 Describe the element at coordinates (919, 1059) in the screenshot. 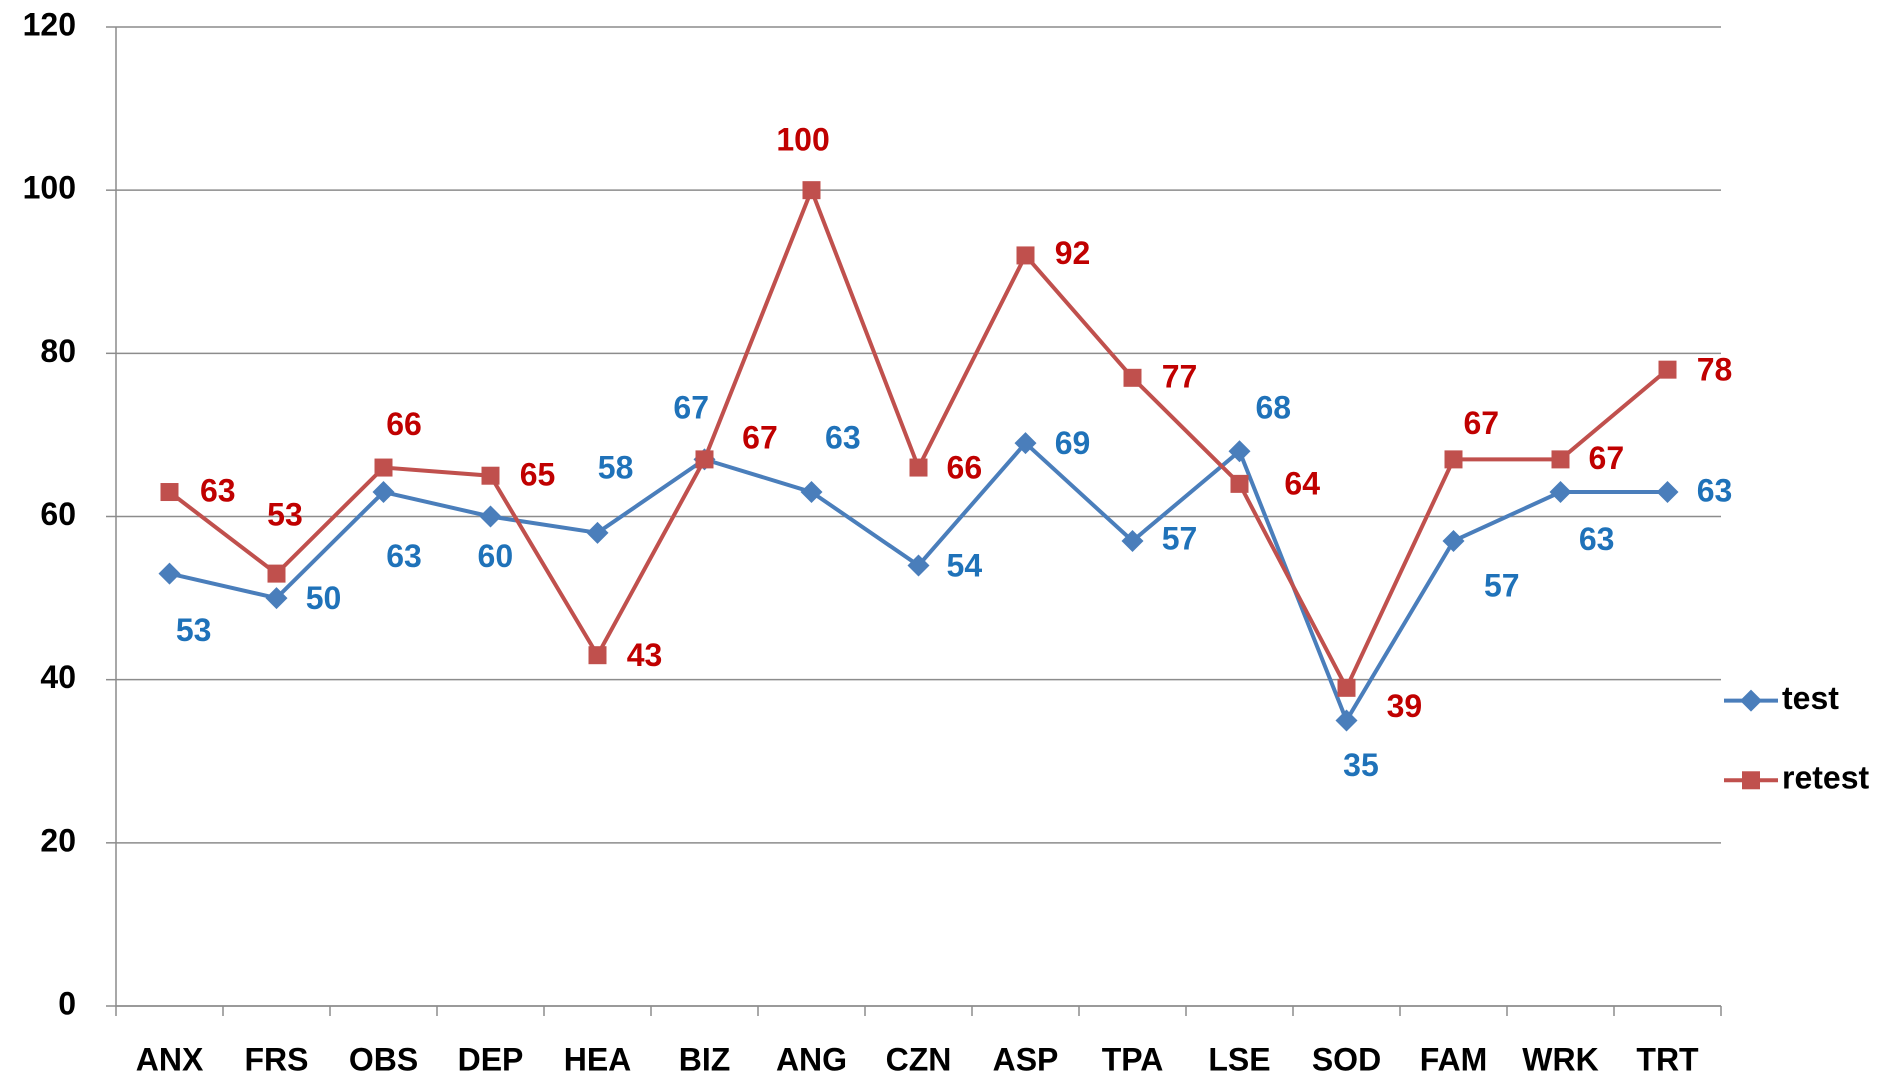

I see `x-tick-label: CZN` at that location.